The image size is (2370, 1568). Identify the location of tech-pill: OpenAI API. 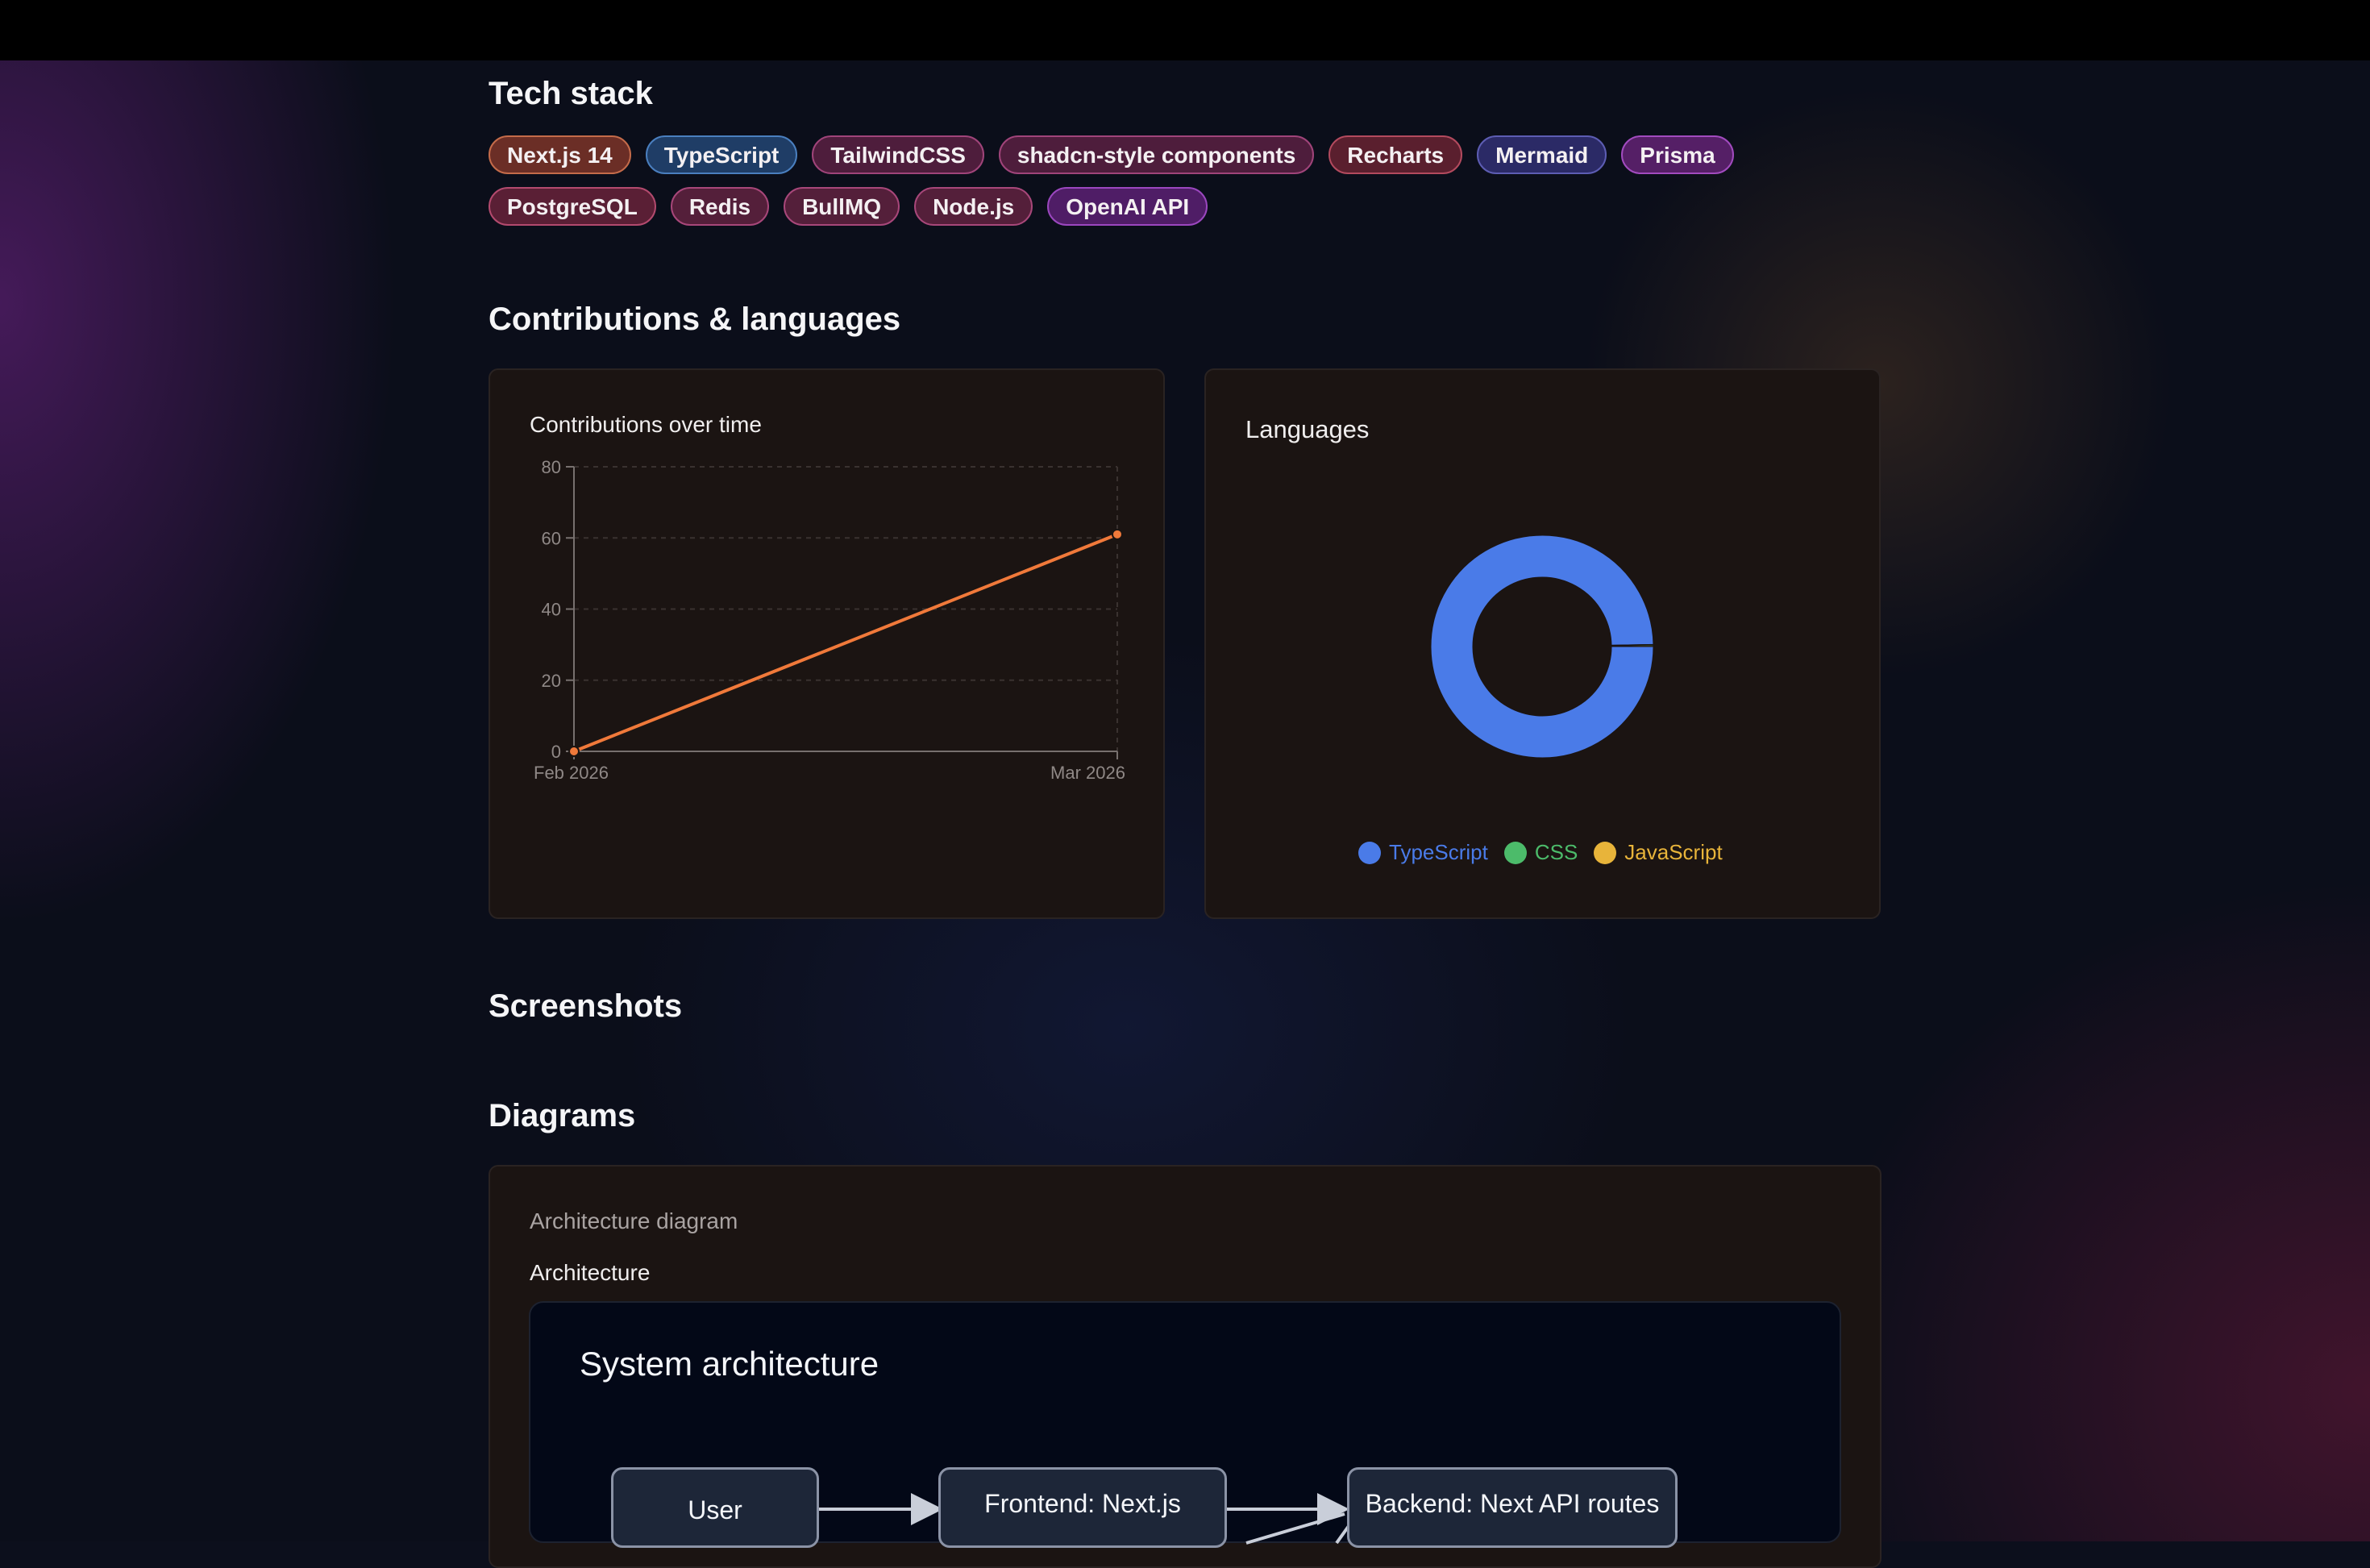
(1127, 206).